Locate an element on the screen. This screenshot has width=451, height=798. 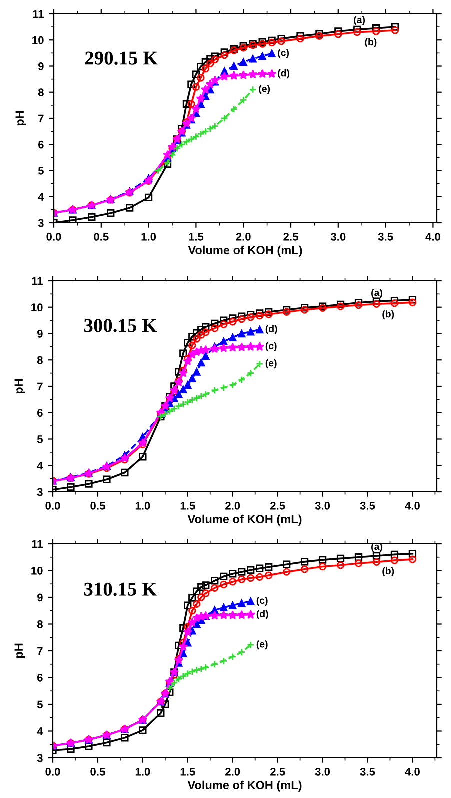
annotation: 300.15 K is located at coordinates (121, 325).